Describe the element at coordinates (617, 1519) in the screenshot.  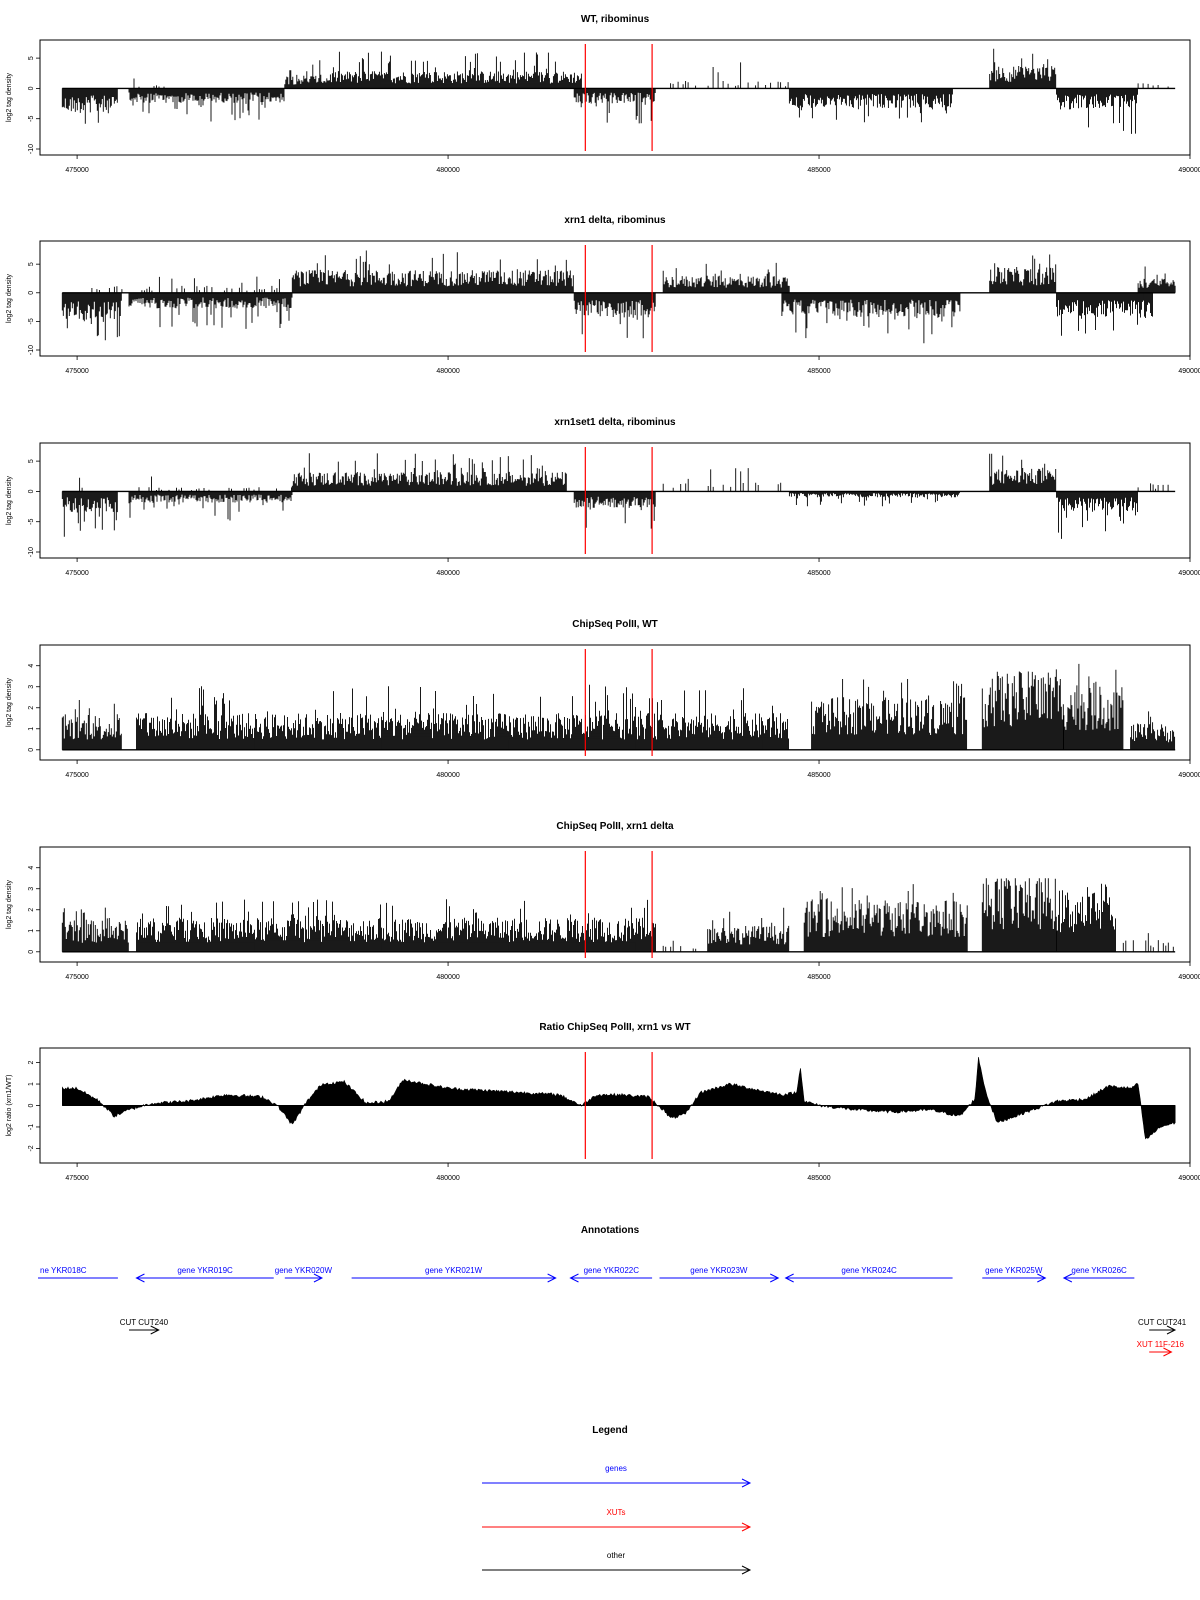
I see `legend-items: genes XUTs other` at that location.